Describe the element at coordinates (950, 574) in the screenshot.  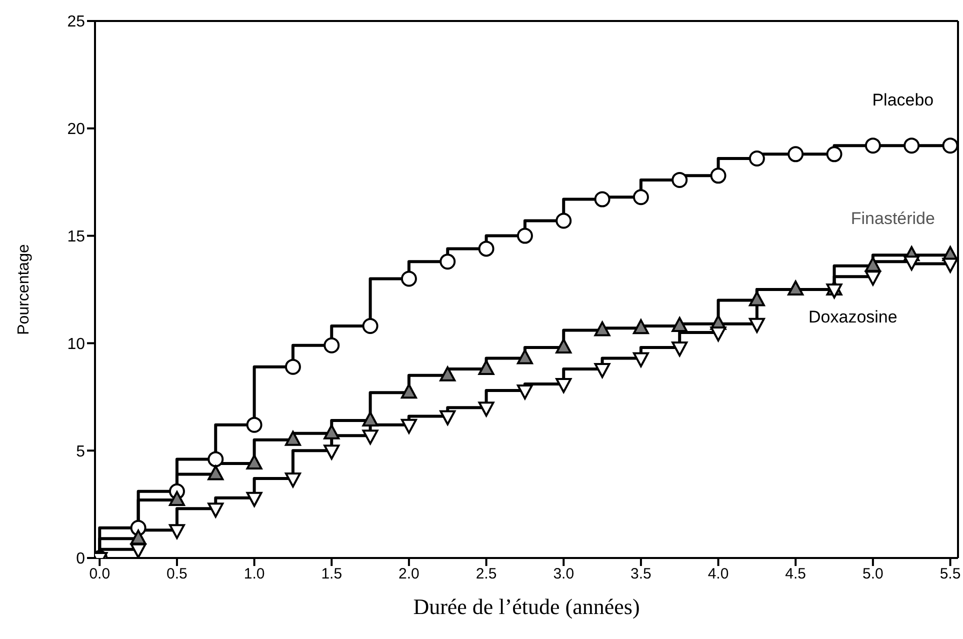
I see `x-tick-label: 5.5` at that location.